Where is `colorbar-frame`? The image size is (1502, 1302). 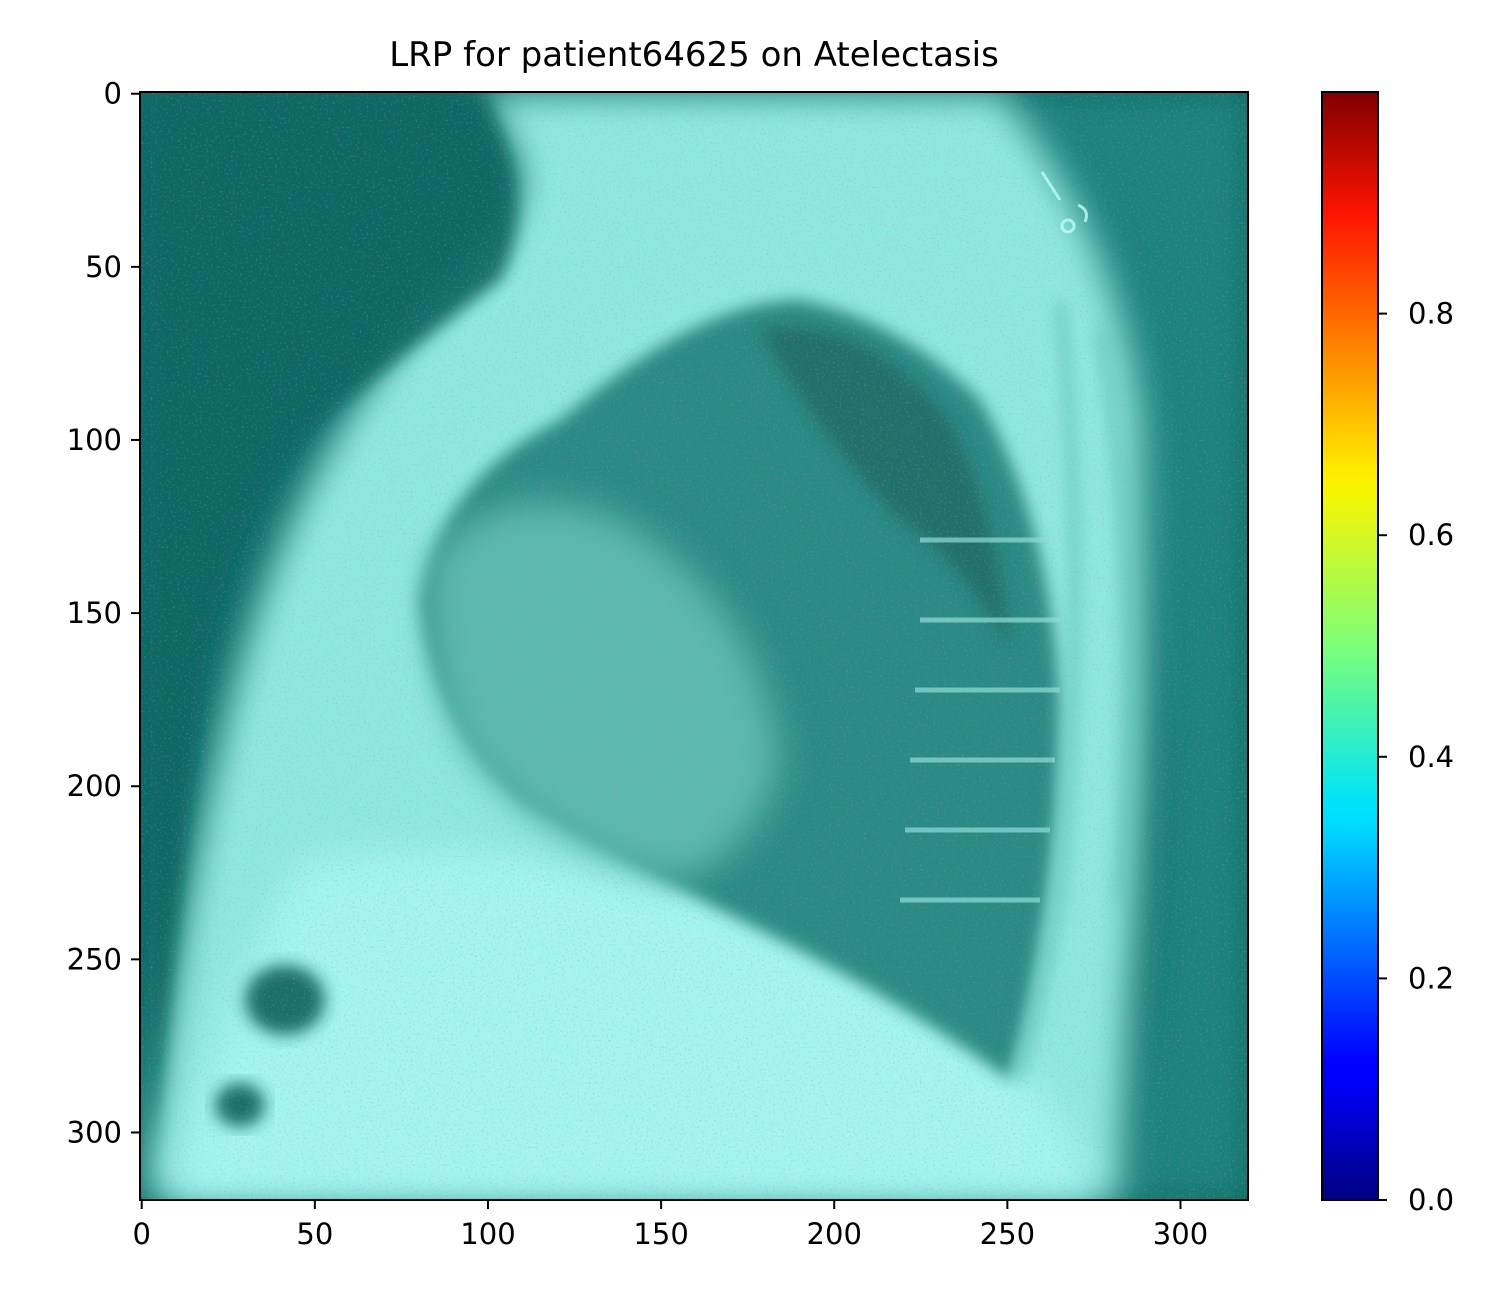 colorbar-frame is located at coordinates (1350, 646).